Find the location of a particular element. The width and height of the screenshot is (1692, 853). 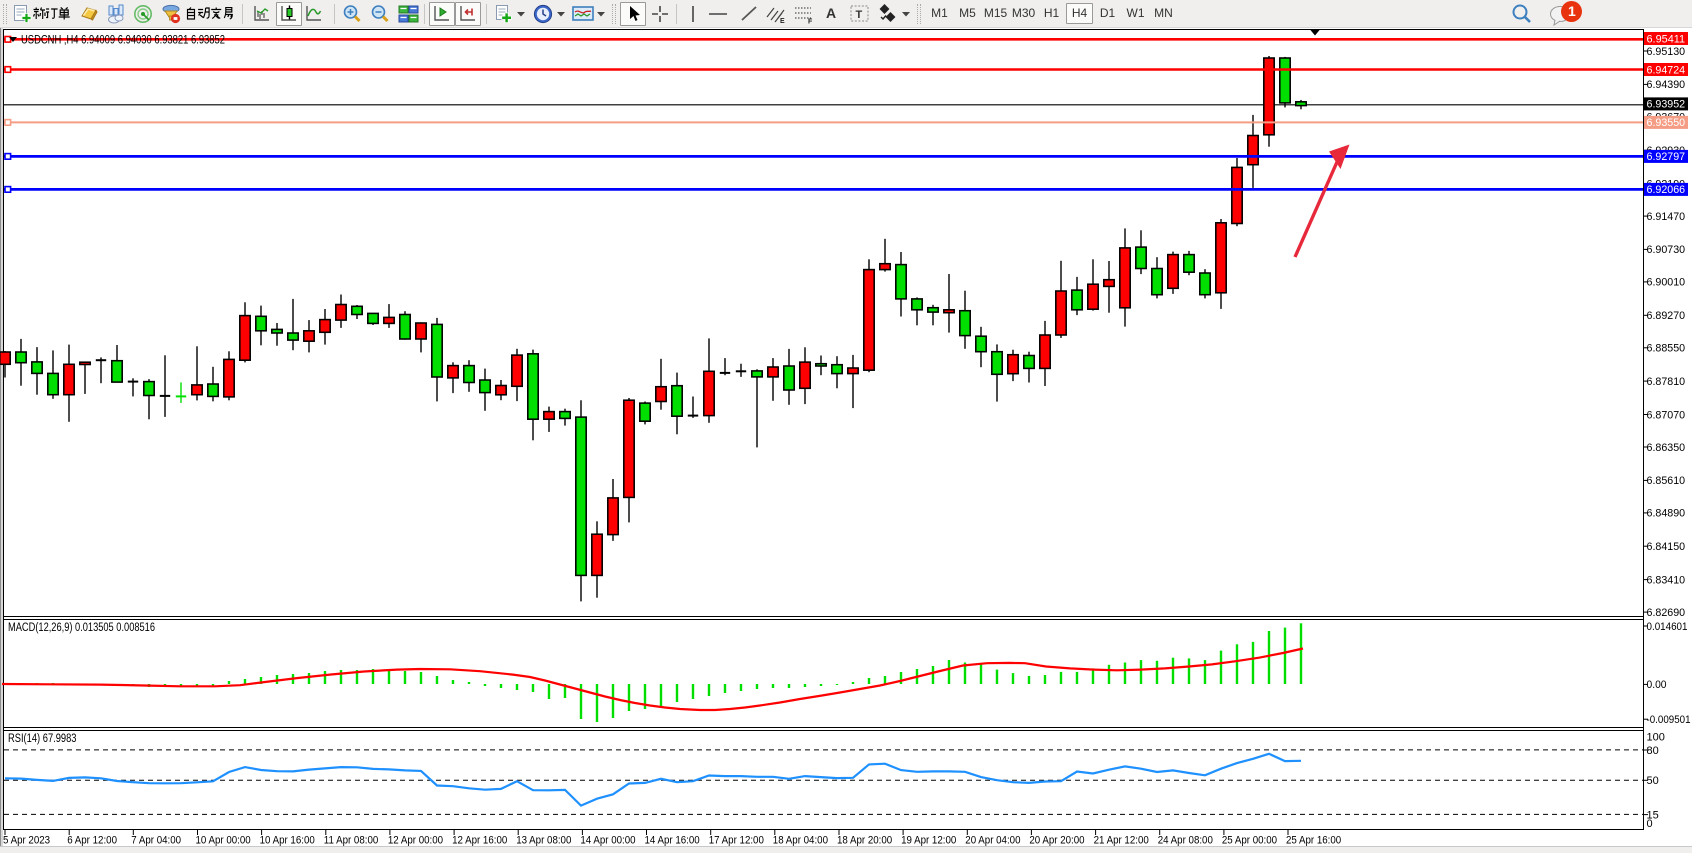

svg-text: 6.87070 is located at coordinates (1666, 415).